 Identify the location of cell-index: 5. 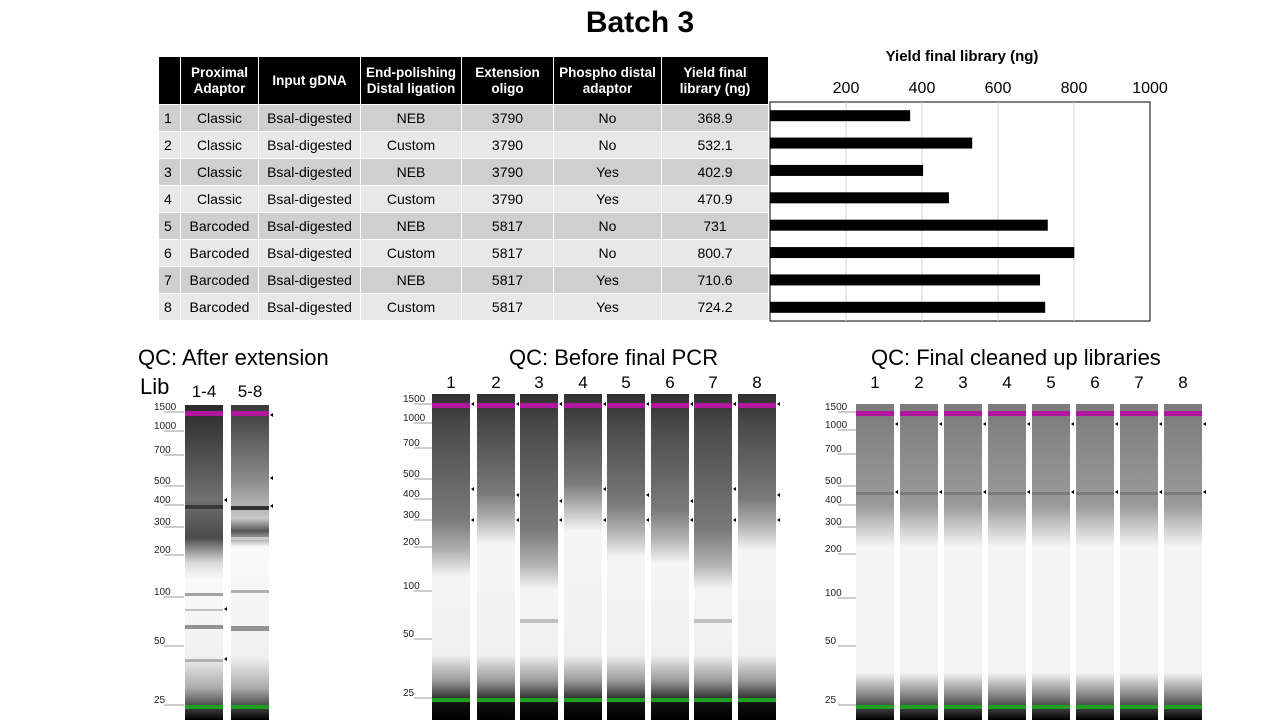
(170, 226).